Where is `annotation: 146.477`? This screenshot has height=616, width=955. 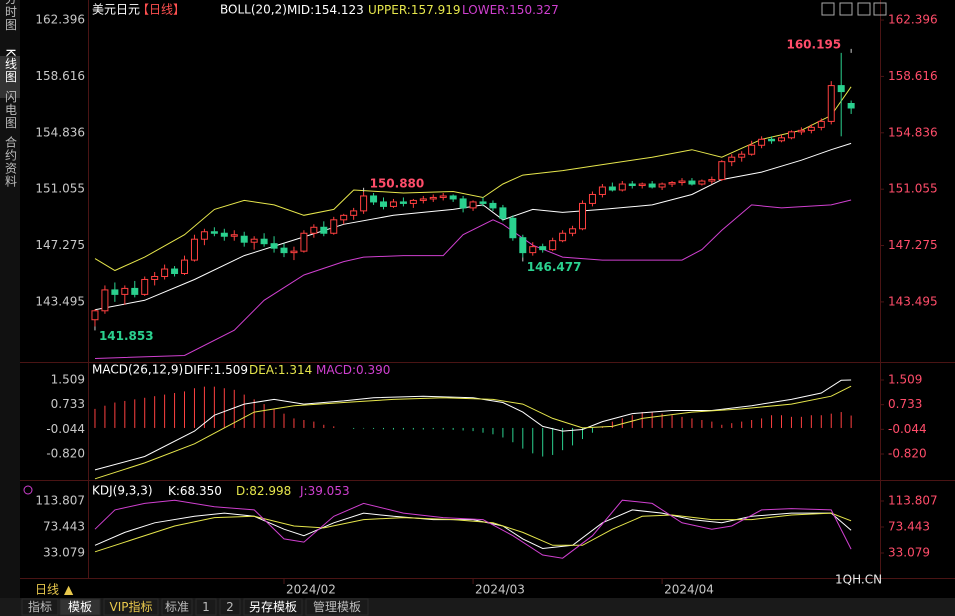 annotation: 146.477 is located at coordinates (554, 267).